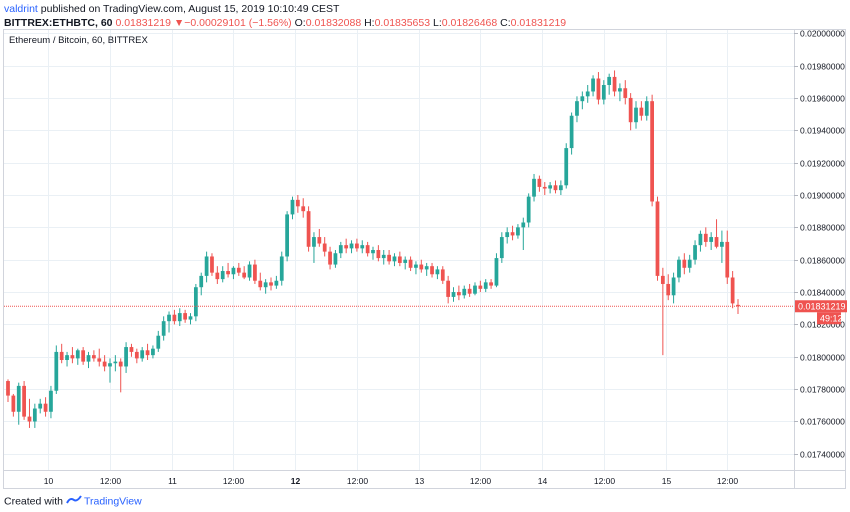 This screenshot has width=850, height=512. What do you see at coordinates (505, 23) in the screenshot?
I see `close-label: C:` at bounding box center [505, 23].